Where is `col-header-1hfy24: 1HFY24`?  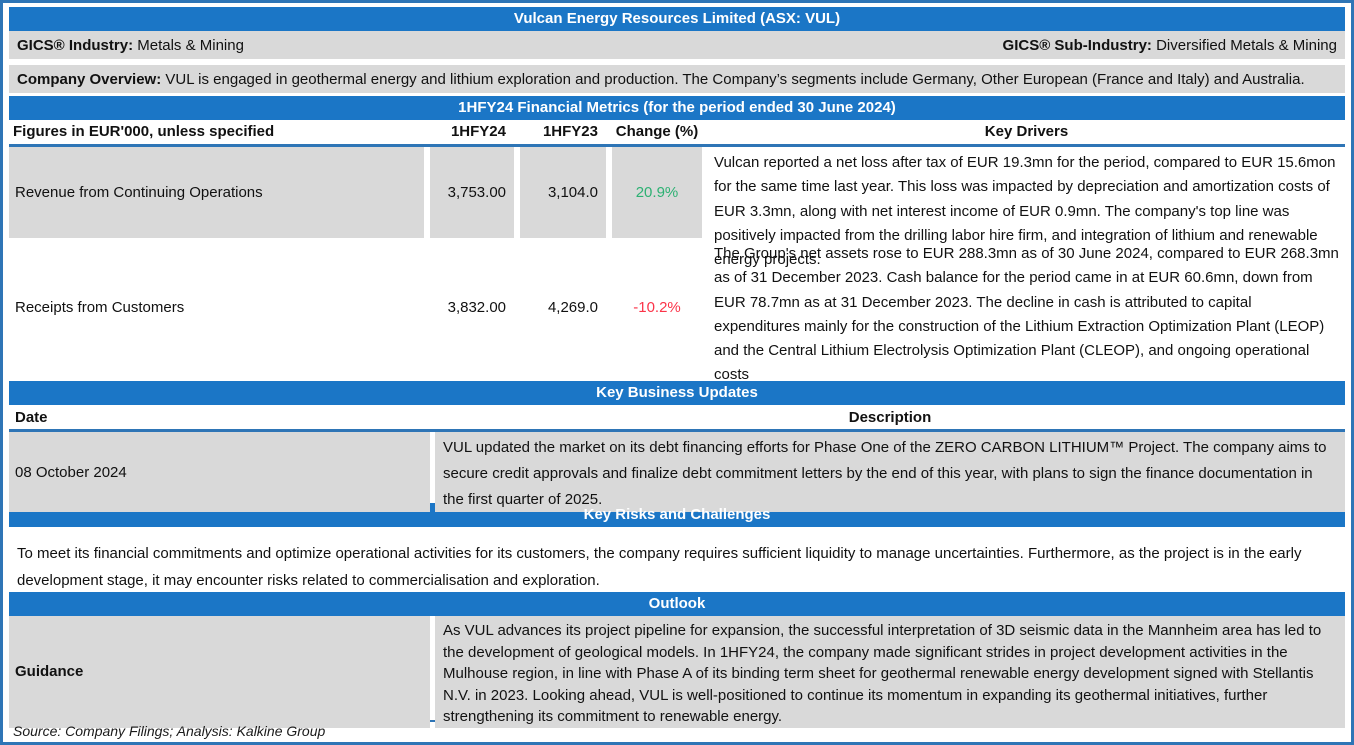
col-header-1hfy24: 1HFY24 is located at coordinates (478, 131).